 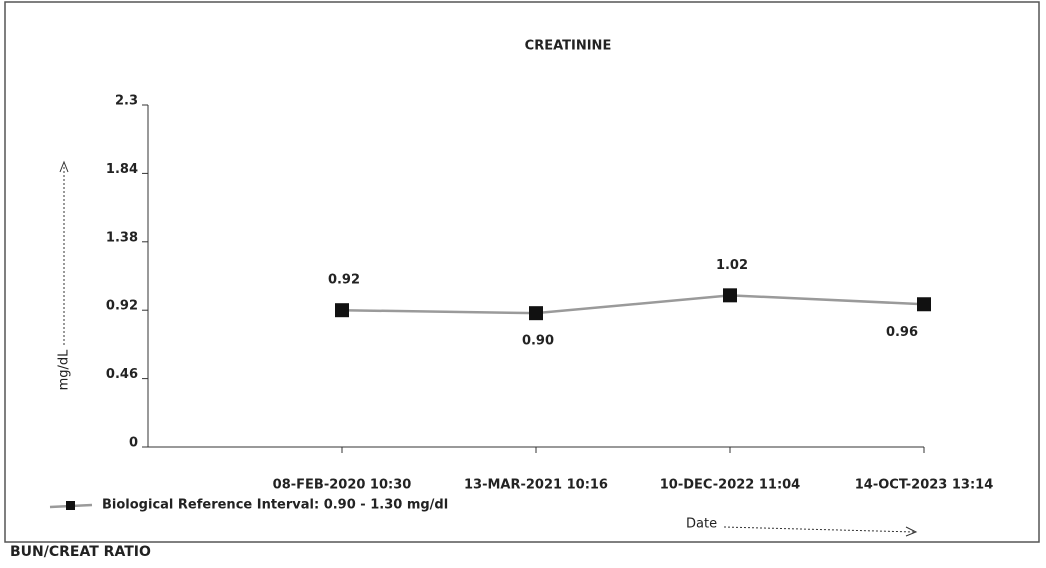 I want to click on legend-marker, so click(x=70, y=505).